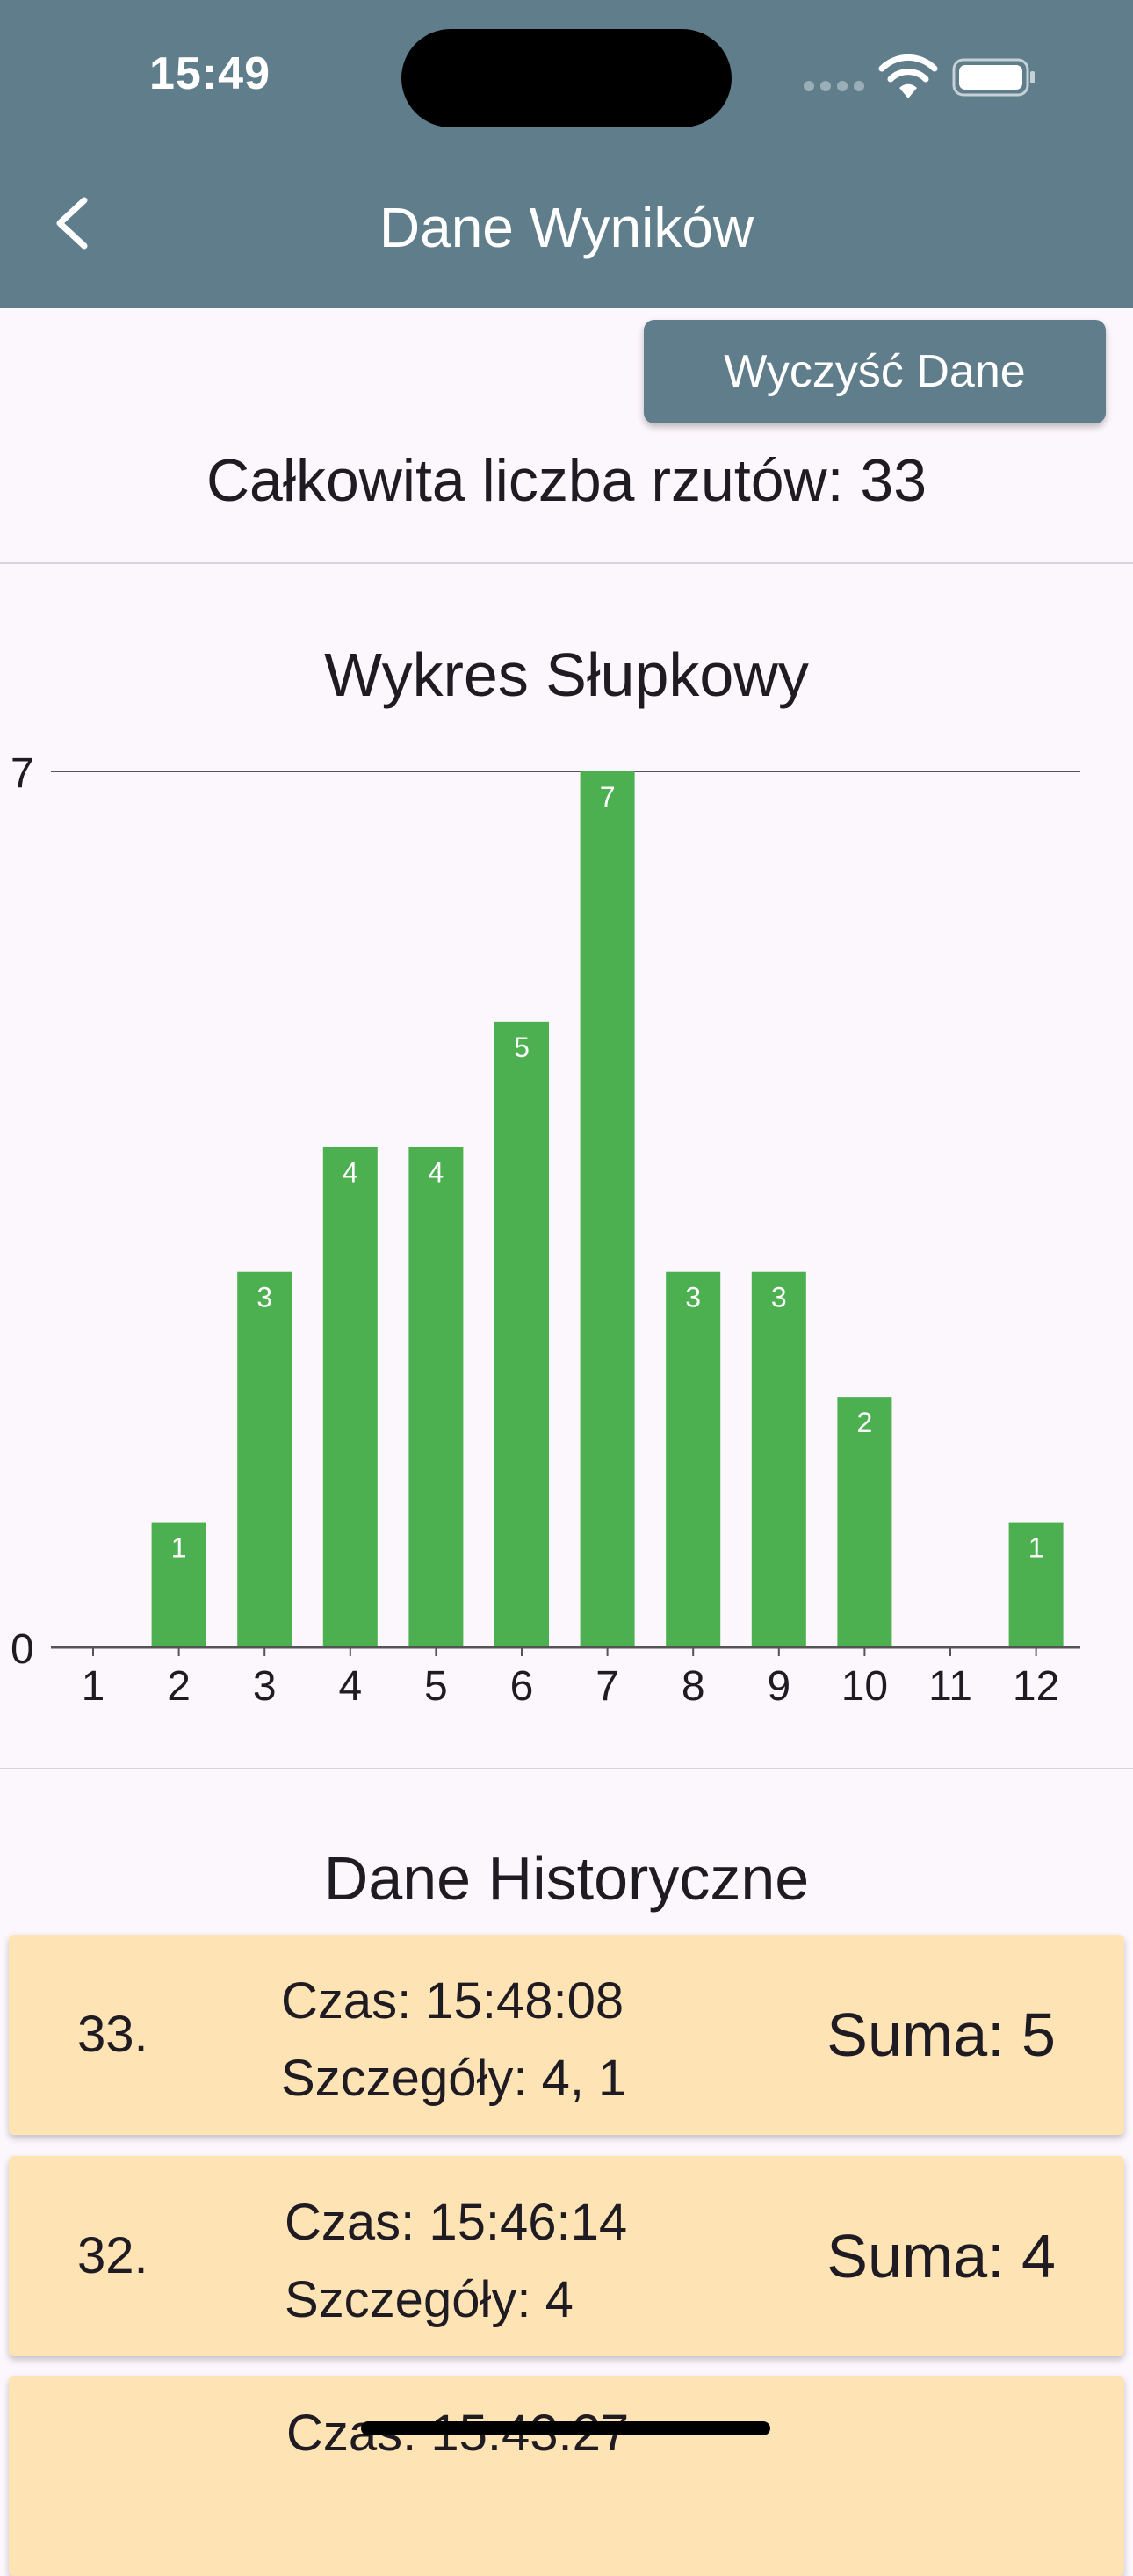 This screenshot has height=2576, width=1133. I want to click on x-tick-label: 8, so click(693, 1686).